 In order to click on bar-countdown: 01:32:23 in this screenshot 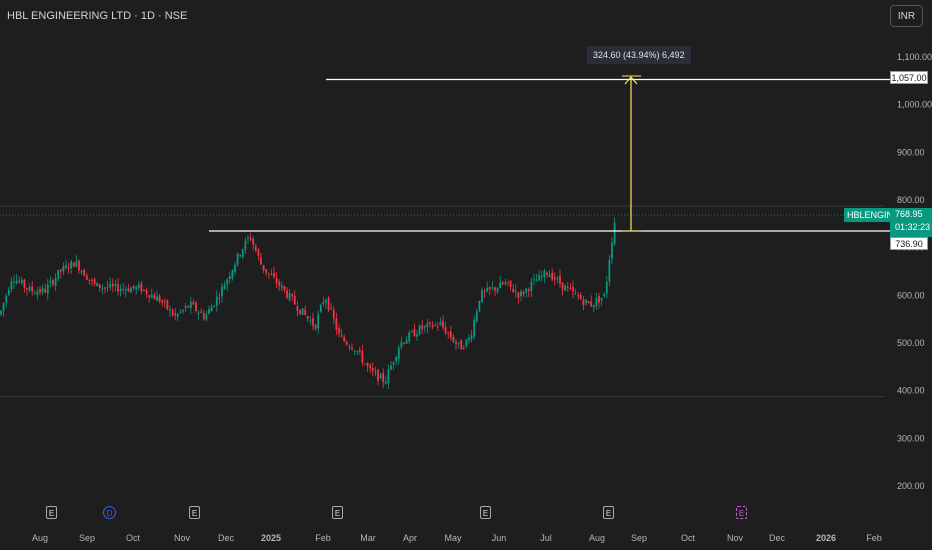, I will do `click(913, 227)`.